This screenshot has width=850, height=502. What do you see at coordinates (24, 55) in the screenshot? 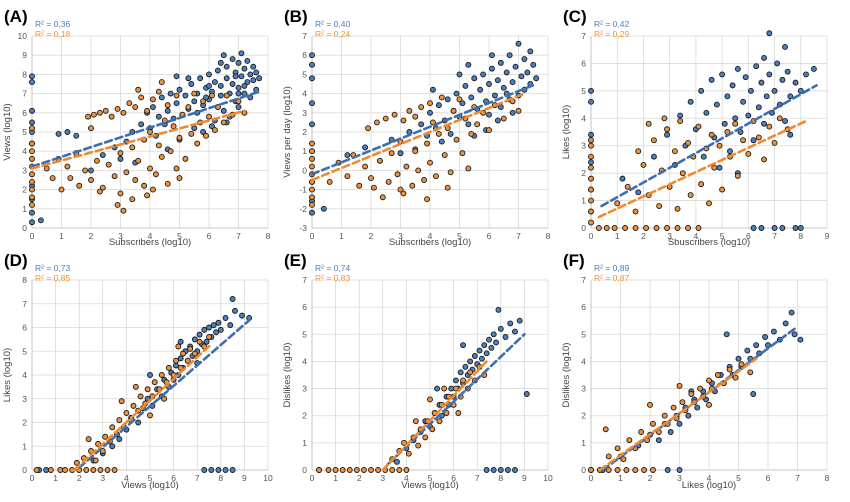
I see `y-tick-label: 9` at bounding box center [24, 55].